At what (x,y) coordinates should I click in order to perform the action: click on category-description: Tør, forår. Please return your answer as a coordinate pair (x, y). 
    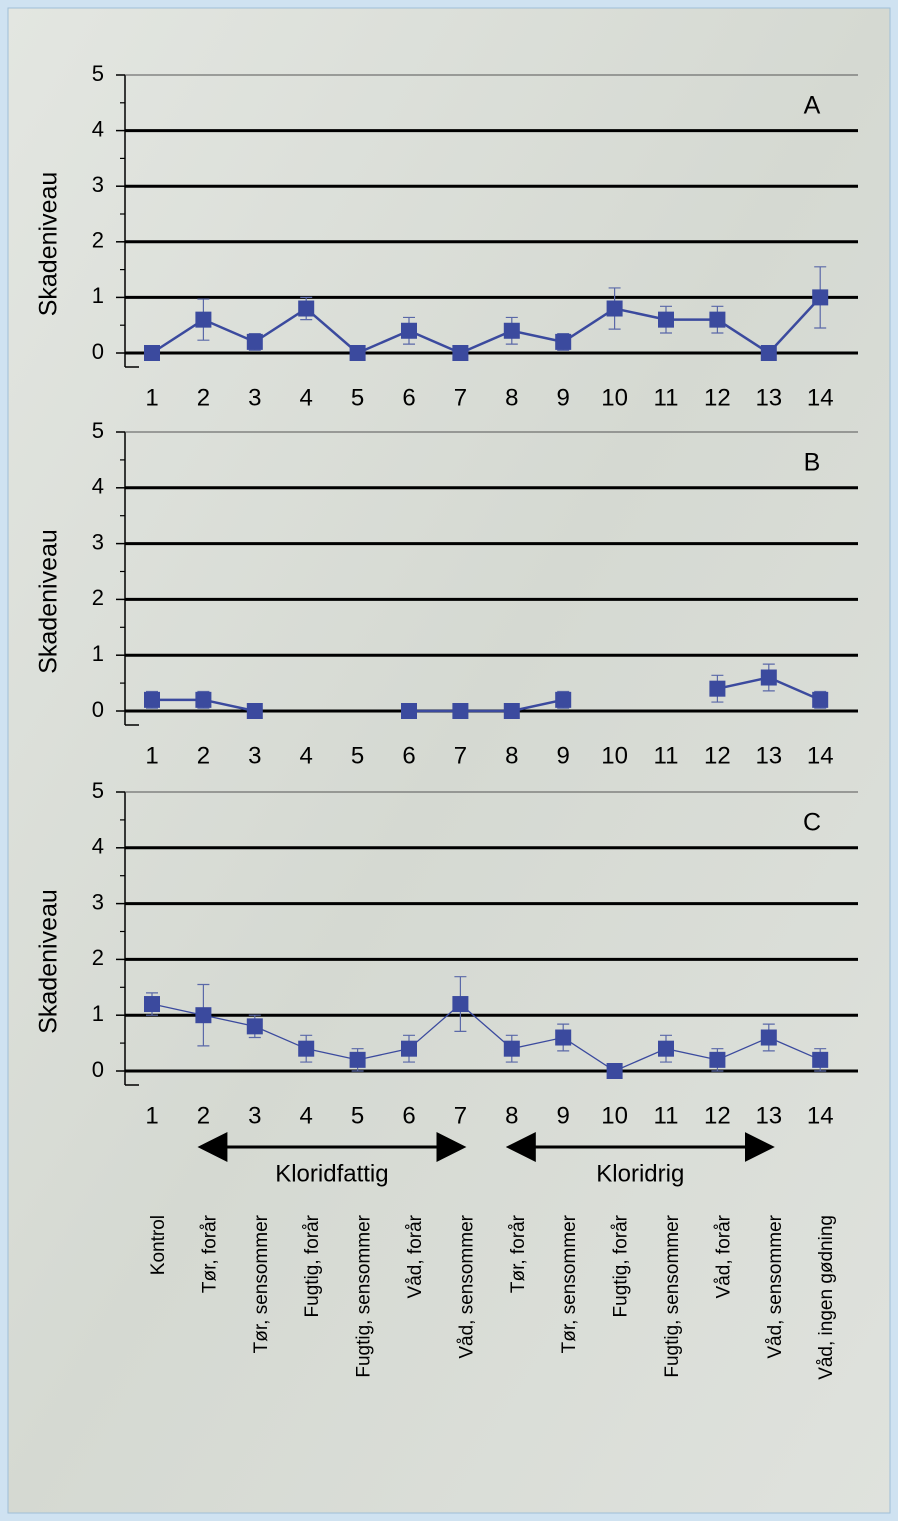
    Looking at the image, I should click on (518, 1253).